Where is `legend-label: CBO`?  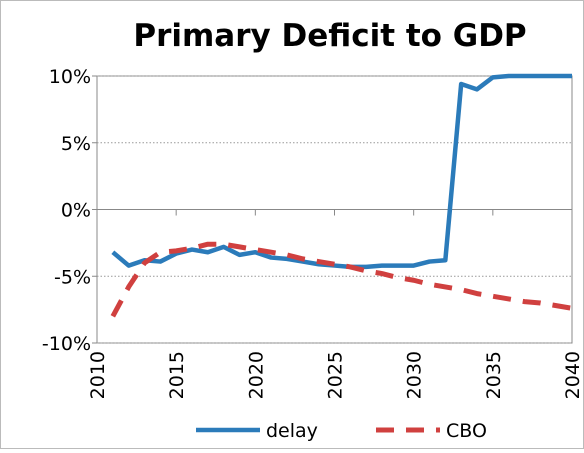 legend-label: CBO is located at coordinates (466, 431).